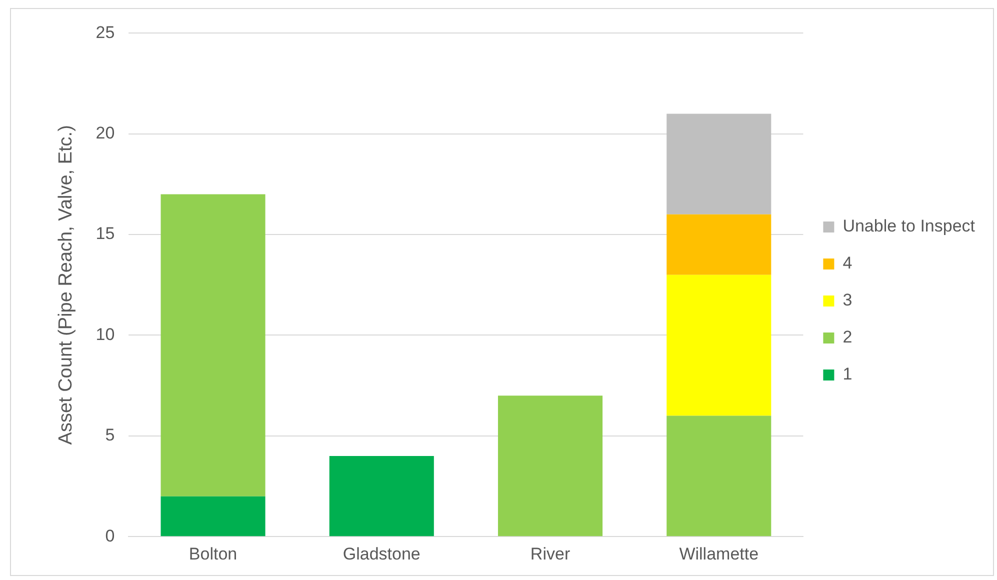  What do you see at coordinates (847, 300) in the screenshot?
I see `legend-label: 3` at bounding box center [847, 300].